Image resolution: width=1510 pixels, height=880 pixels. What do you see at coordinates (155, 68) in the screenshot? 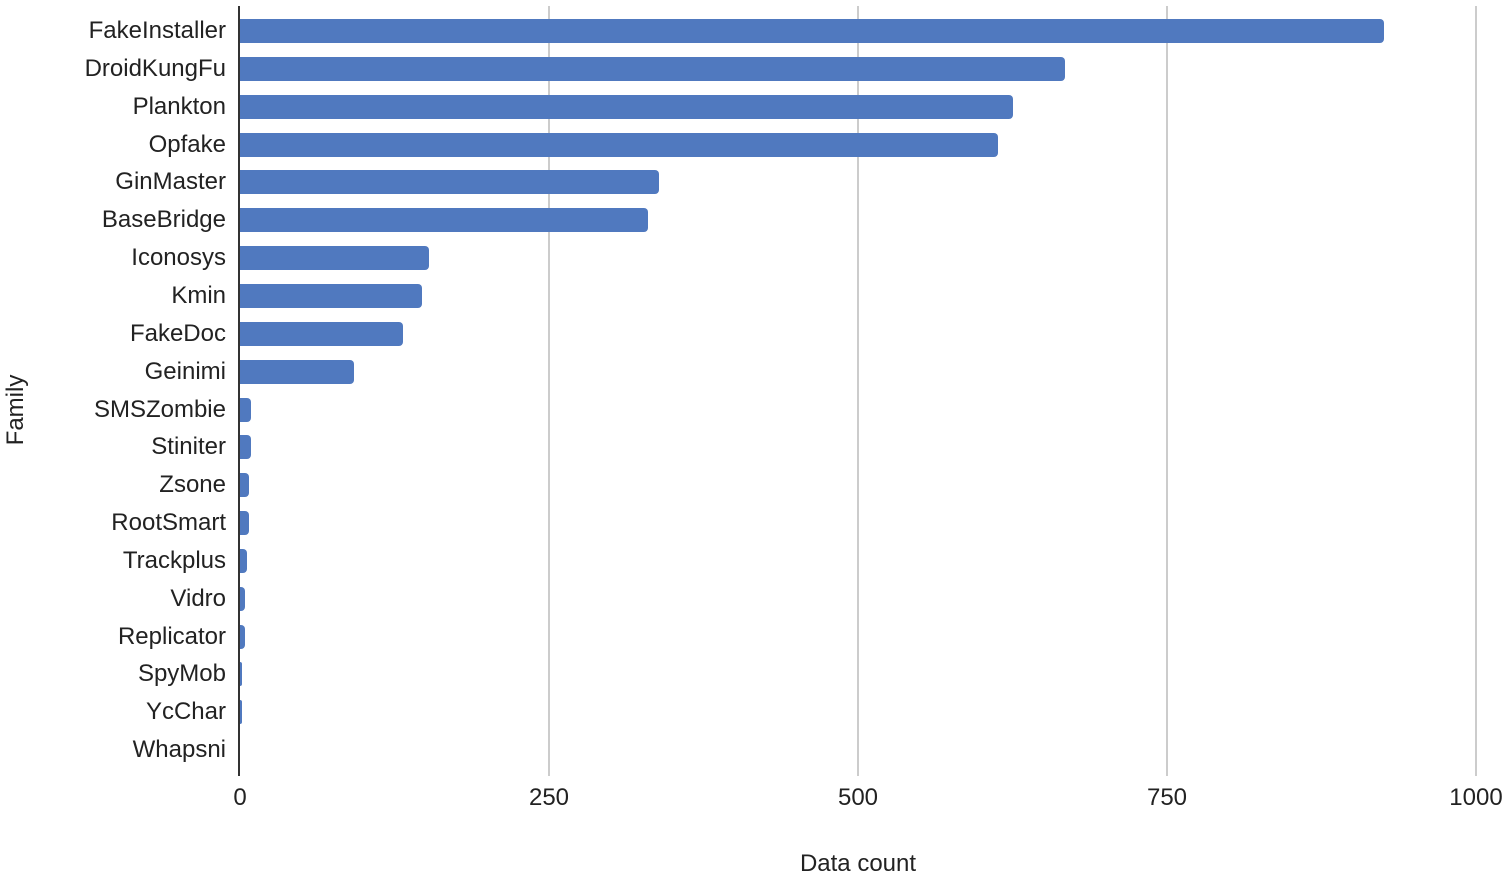
I see `category-label: DroidKungFu` at bounding box center [155, 68].